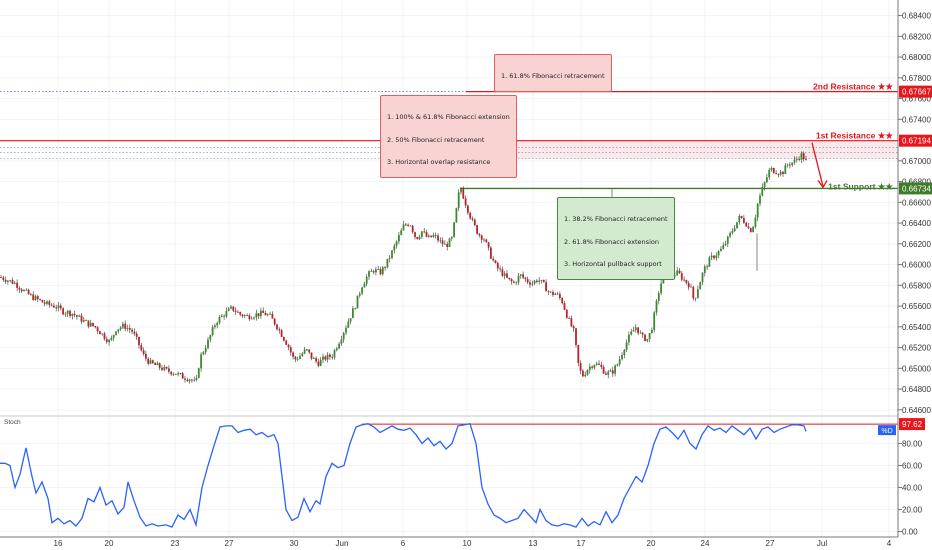  What do you see at coordinates (912, 466) in the screenshot?
I see `stoch-tick-label: 60.00` at bounding box center [912, 466].